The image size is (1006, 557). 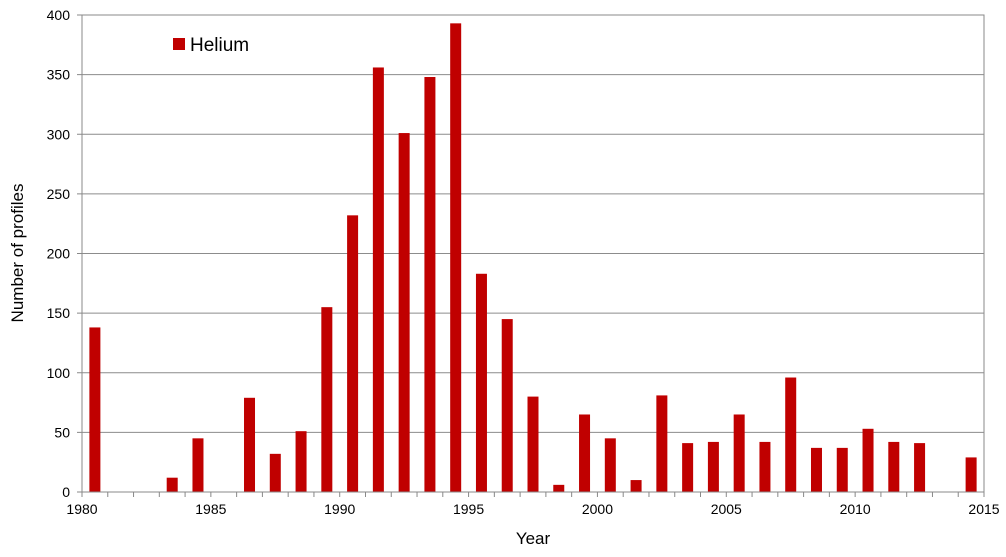 I want to click on bar-2003, so click(x=662, y=443).